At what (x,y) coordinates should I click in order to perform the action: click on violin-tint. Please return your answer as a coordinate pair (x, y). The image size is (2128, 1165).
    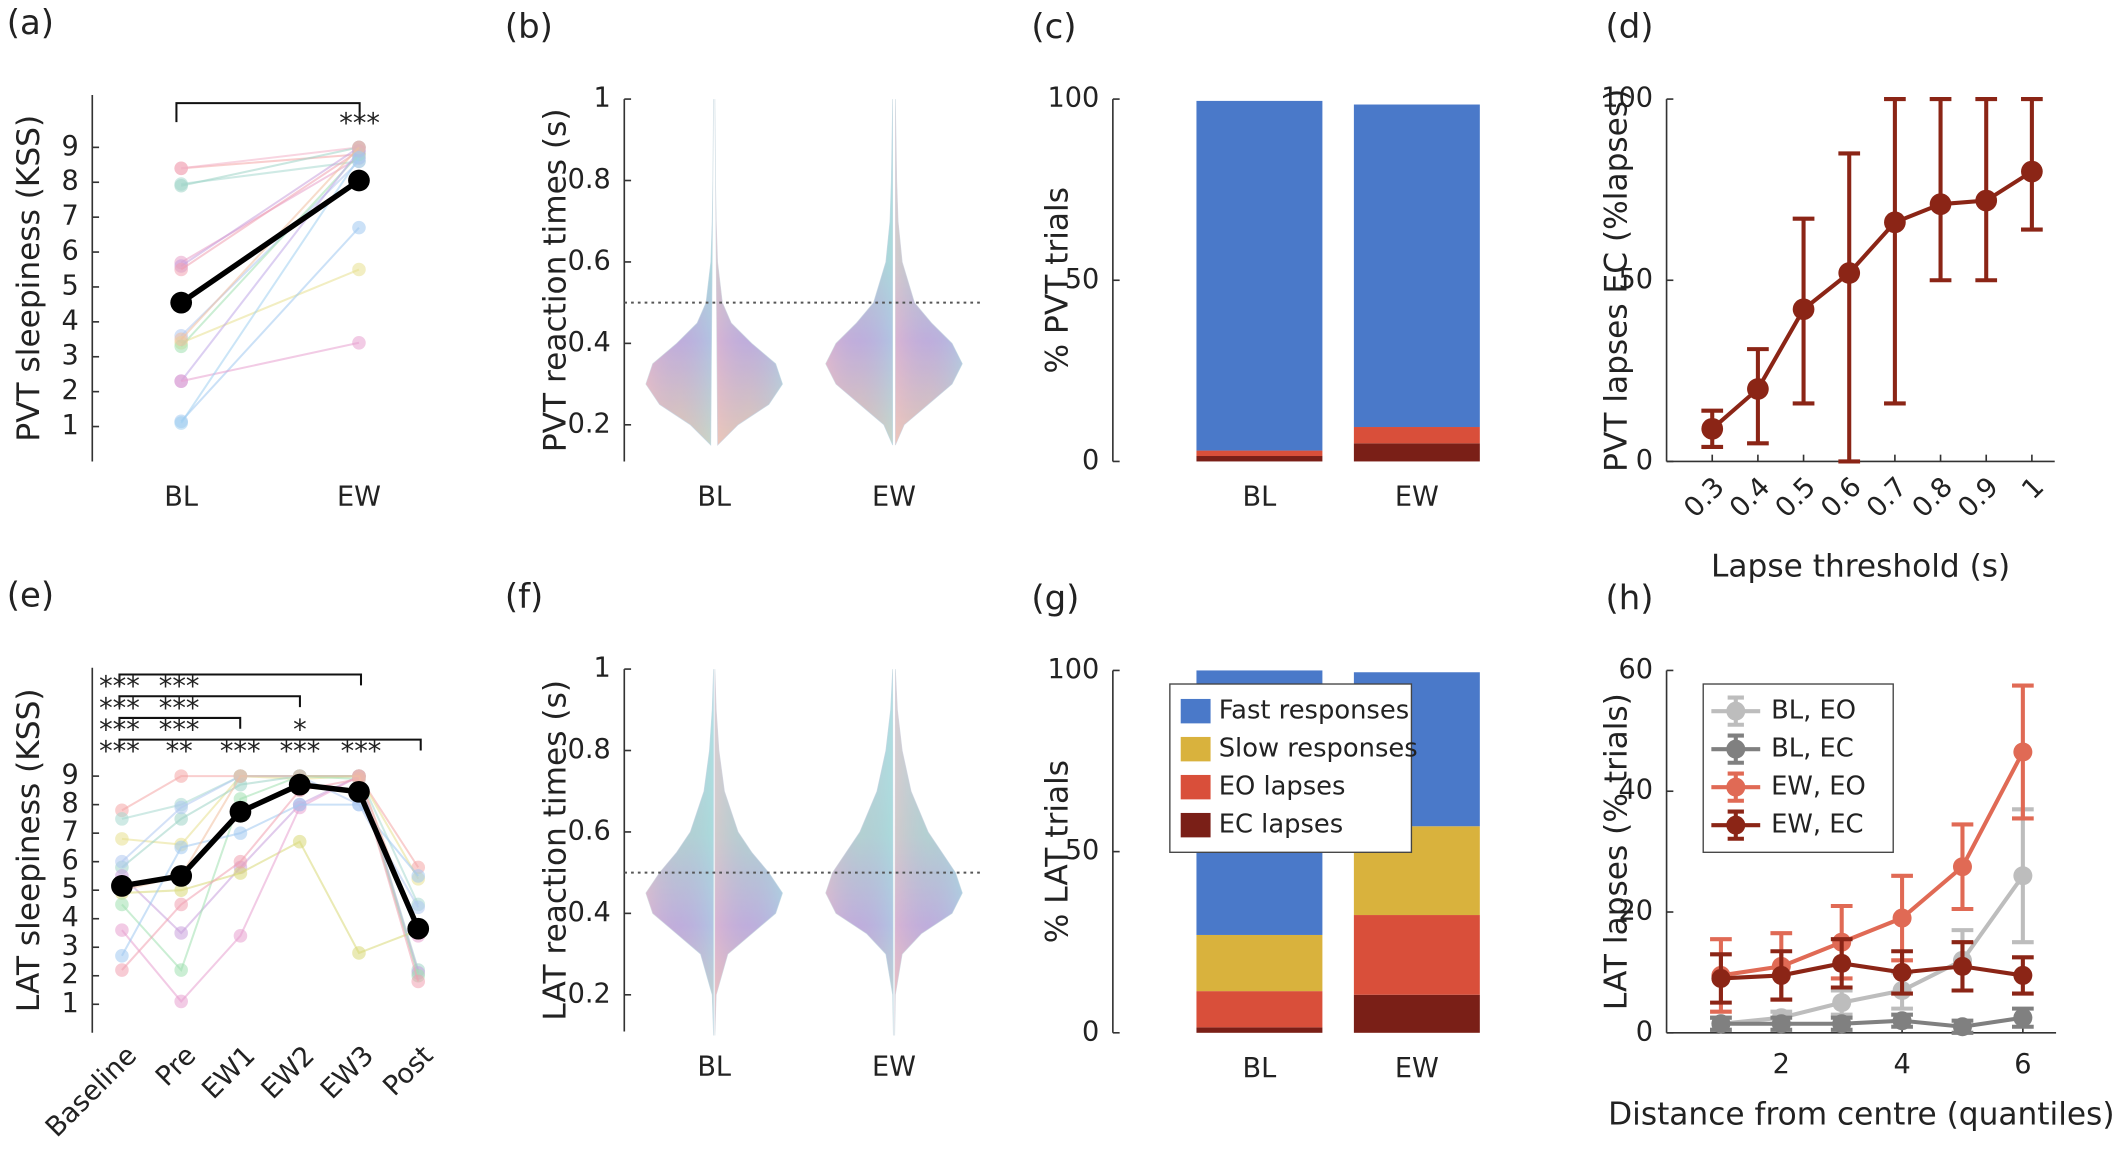
    Looking at the image, I should click on (679, 272).